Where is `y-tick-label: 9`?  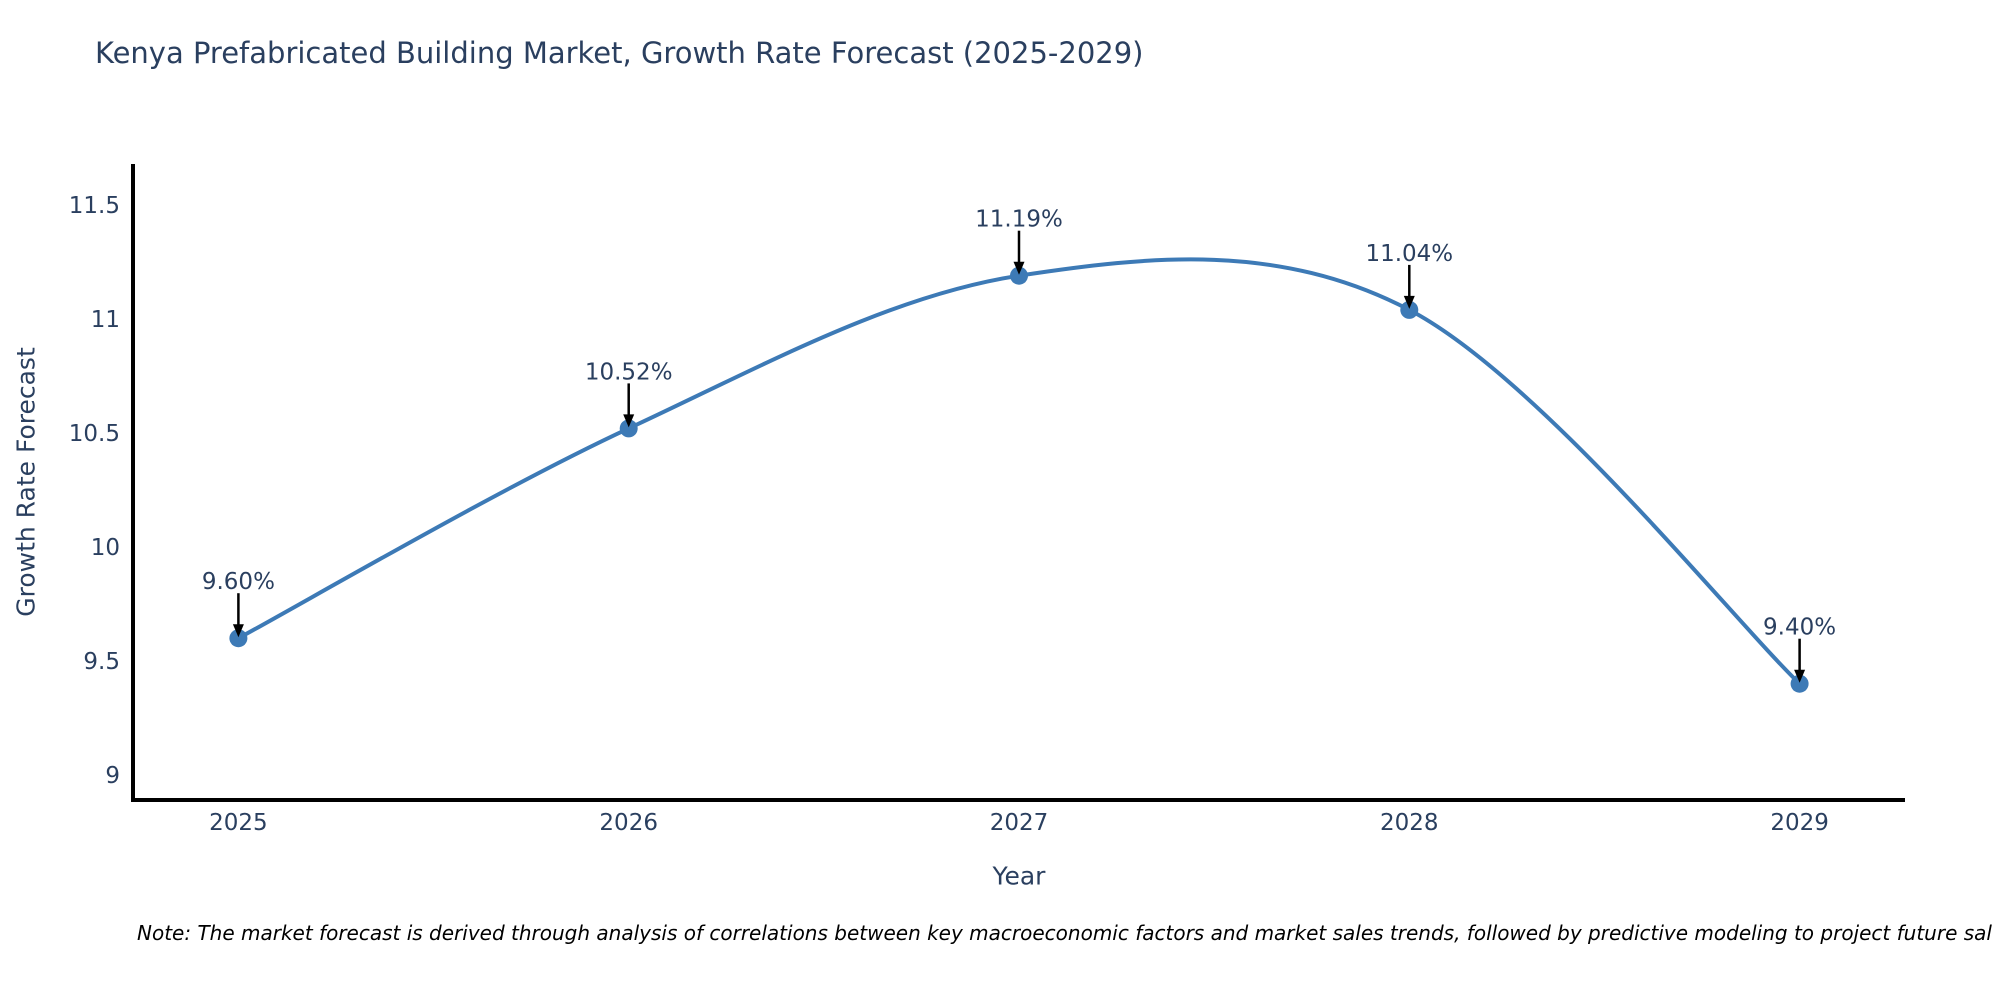 y-tick-label: 9 is located at coordinates (112, 776).